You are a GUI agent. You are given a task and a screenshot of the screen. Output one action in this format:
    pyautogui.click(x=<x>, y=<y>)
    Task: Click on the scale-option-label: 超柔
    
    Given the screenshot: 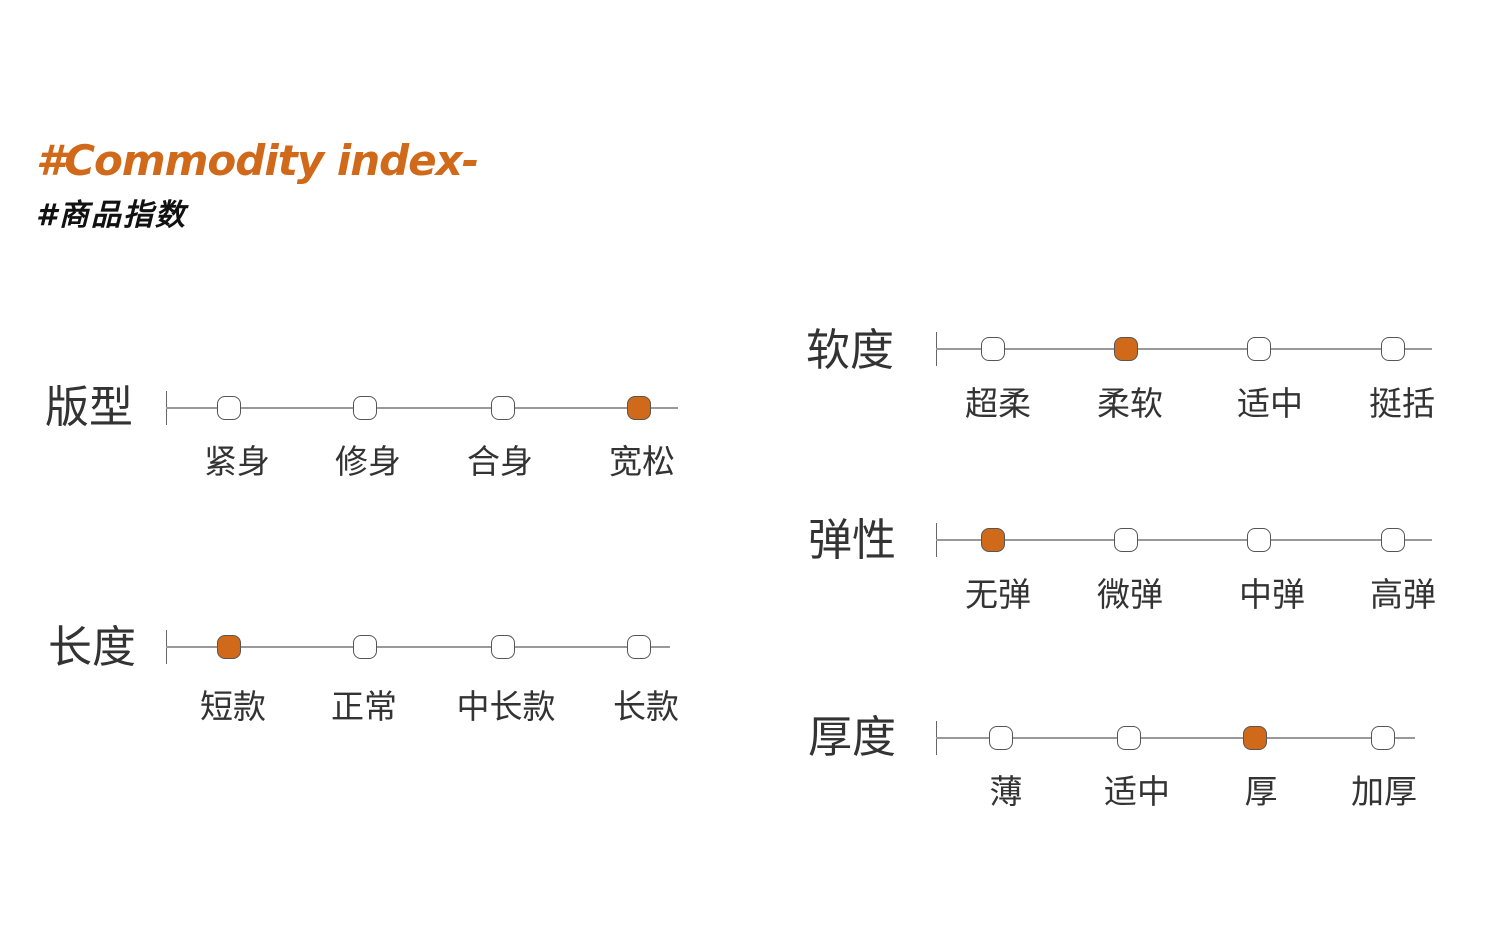 What is the action you would take?
    pyautogui.click(x=998, y=403)
    